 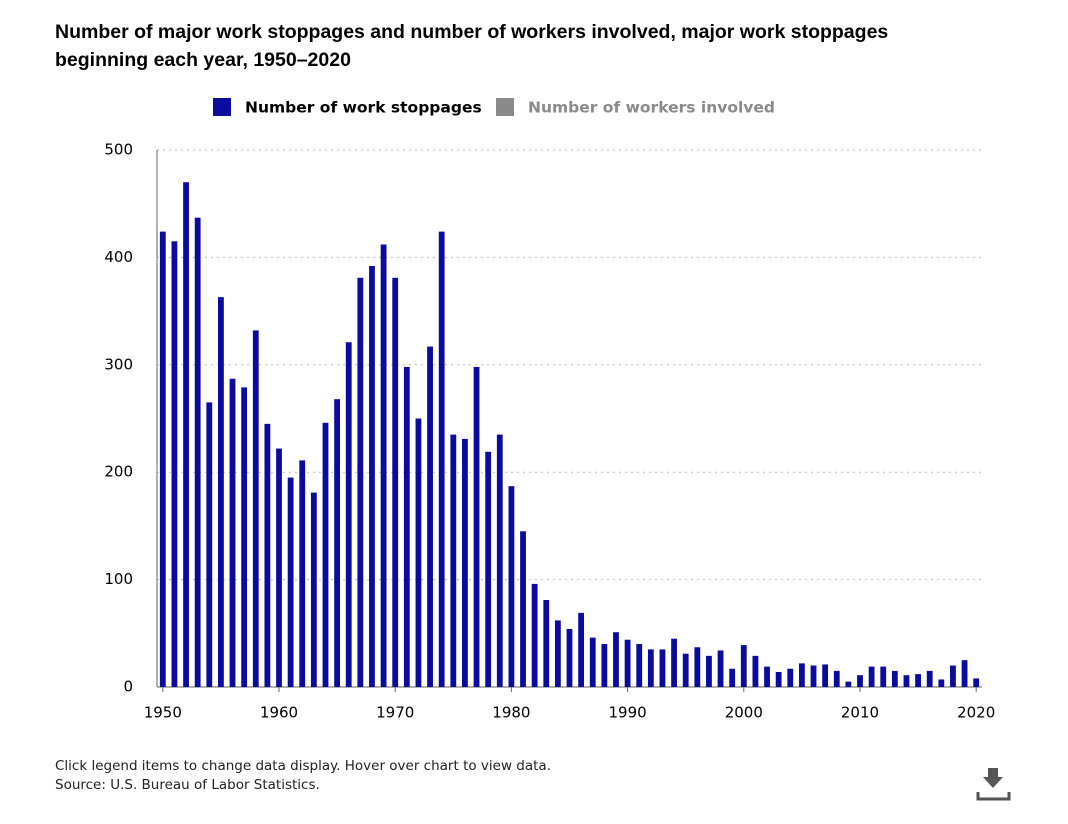 What do you see at coordinates (279, 713) in the screenshot?
I see `x-tick-label: 1960` at bounding box center [279, 713].